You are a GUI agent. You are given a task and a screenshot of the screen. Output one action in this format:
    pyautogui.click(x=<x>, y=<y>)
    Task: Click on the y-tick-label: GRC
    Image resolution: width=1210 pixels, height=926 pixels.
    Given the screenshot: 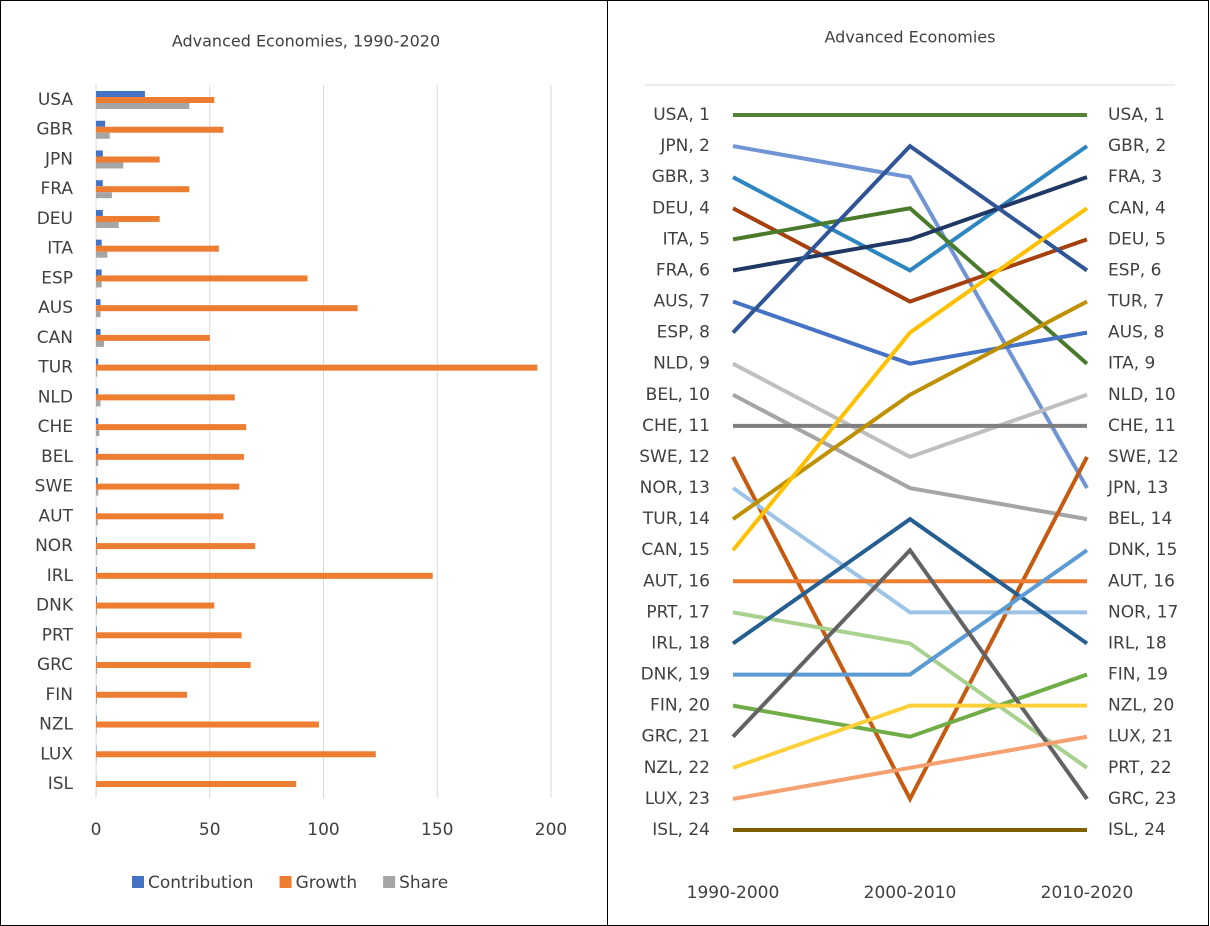 What is the action you would take?
    pyautogui.click(x=55, y=665)
    